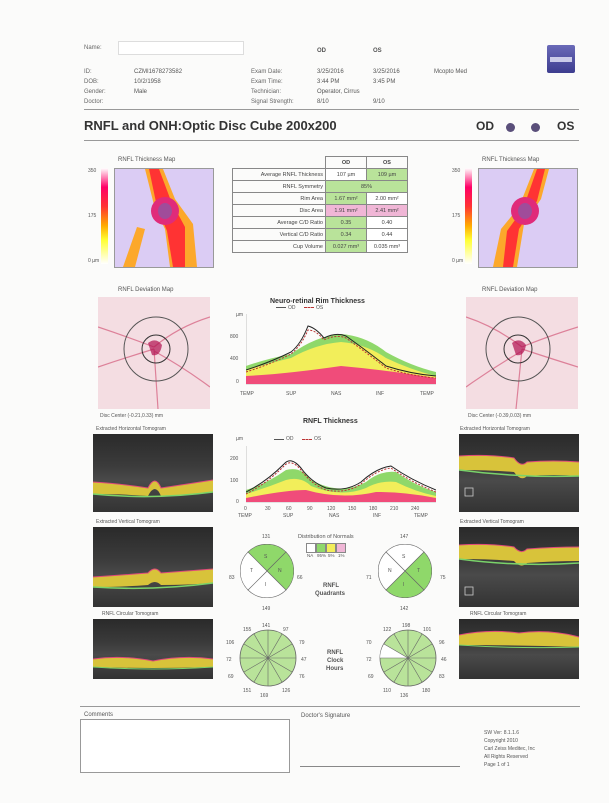 The image size is (609, 803). I want to click on rim-legend-od-line, so click(281, 307).